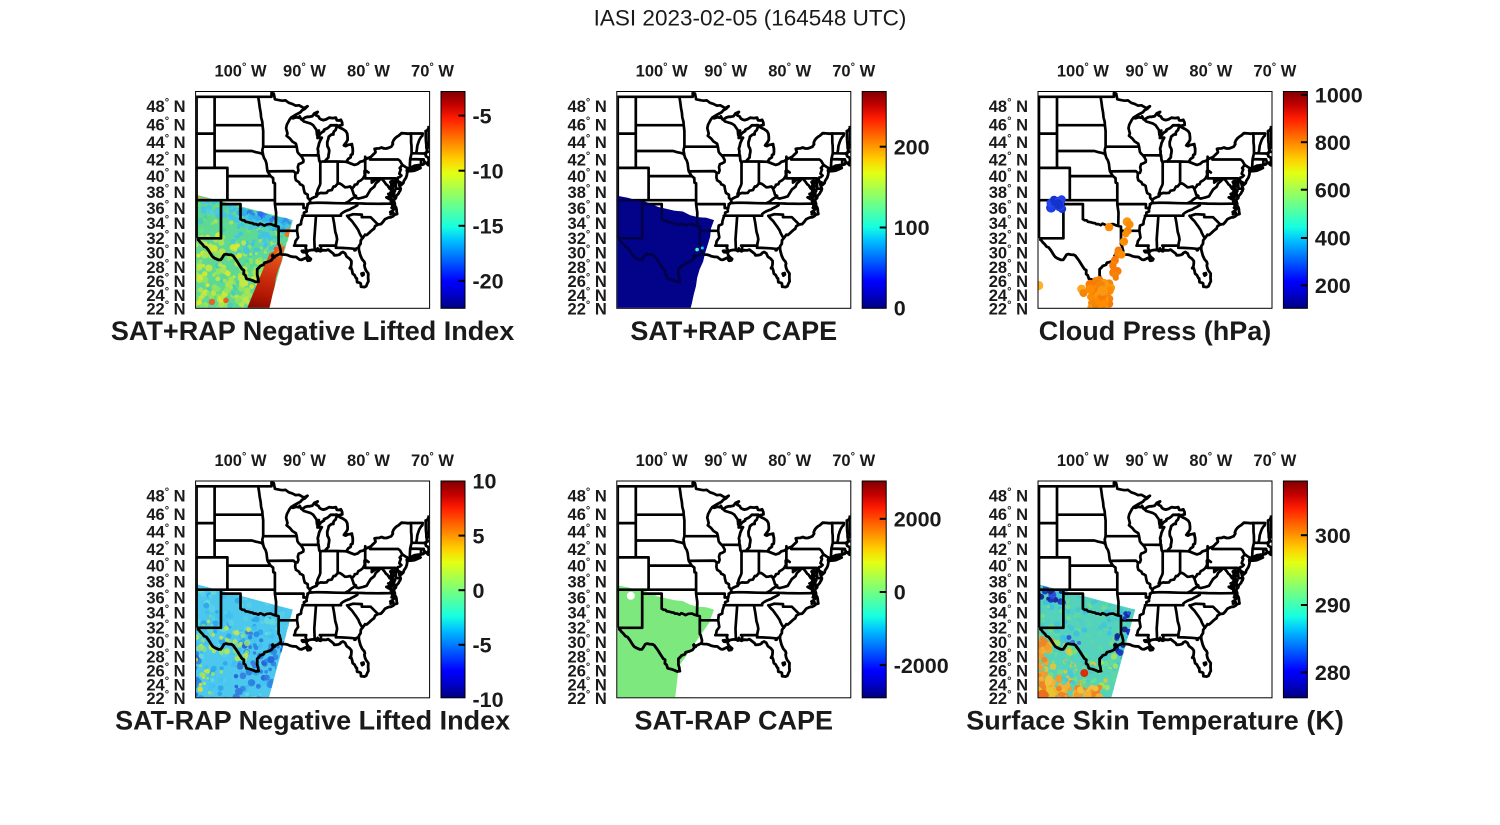 The image size is (1500, 825). Describe the element at coordinates (488, 227) in the screenshot. I see `svg-text: -15` at that location.